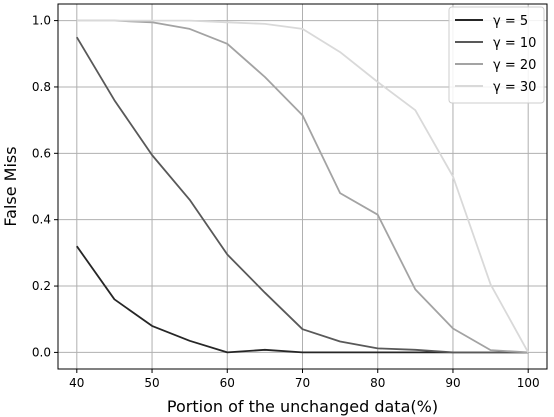  Describe the element at coordinates (528, 383) in the screenshot. I see `x-tick-label: 100` at that location.